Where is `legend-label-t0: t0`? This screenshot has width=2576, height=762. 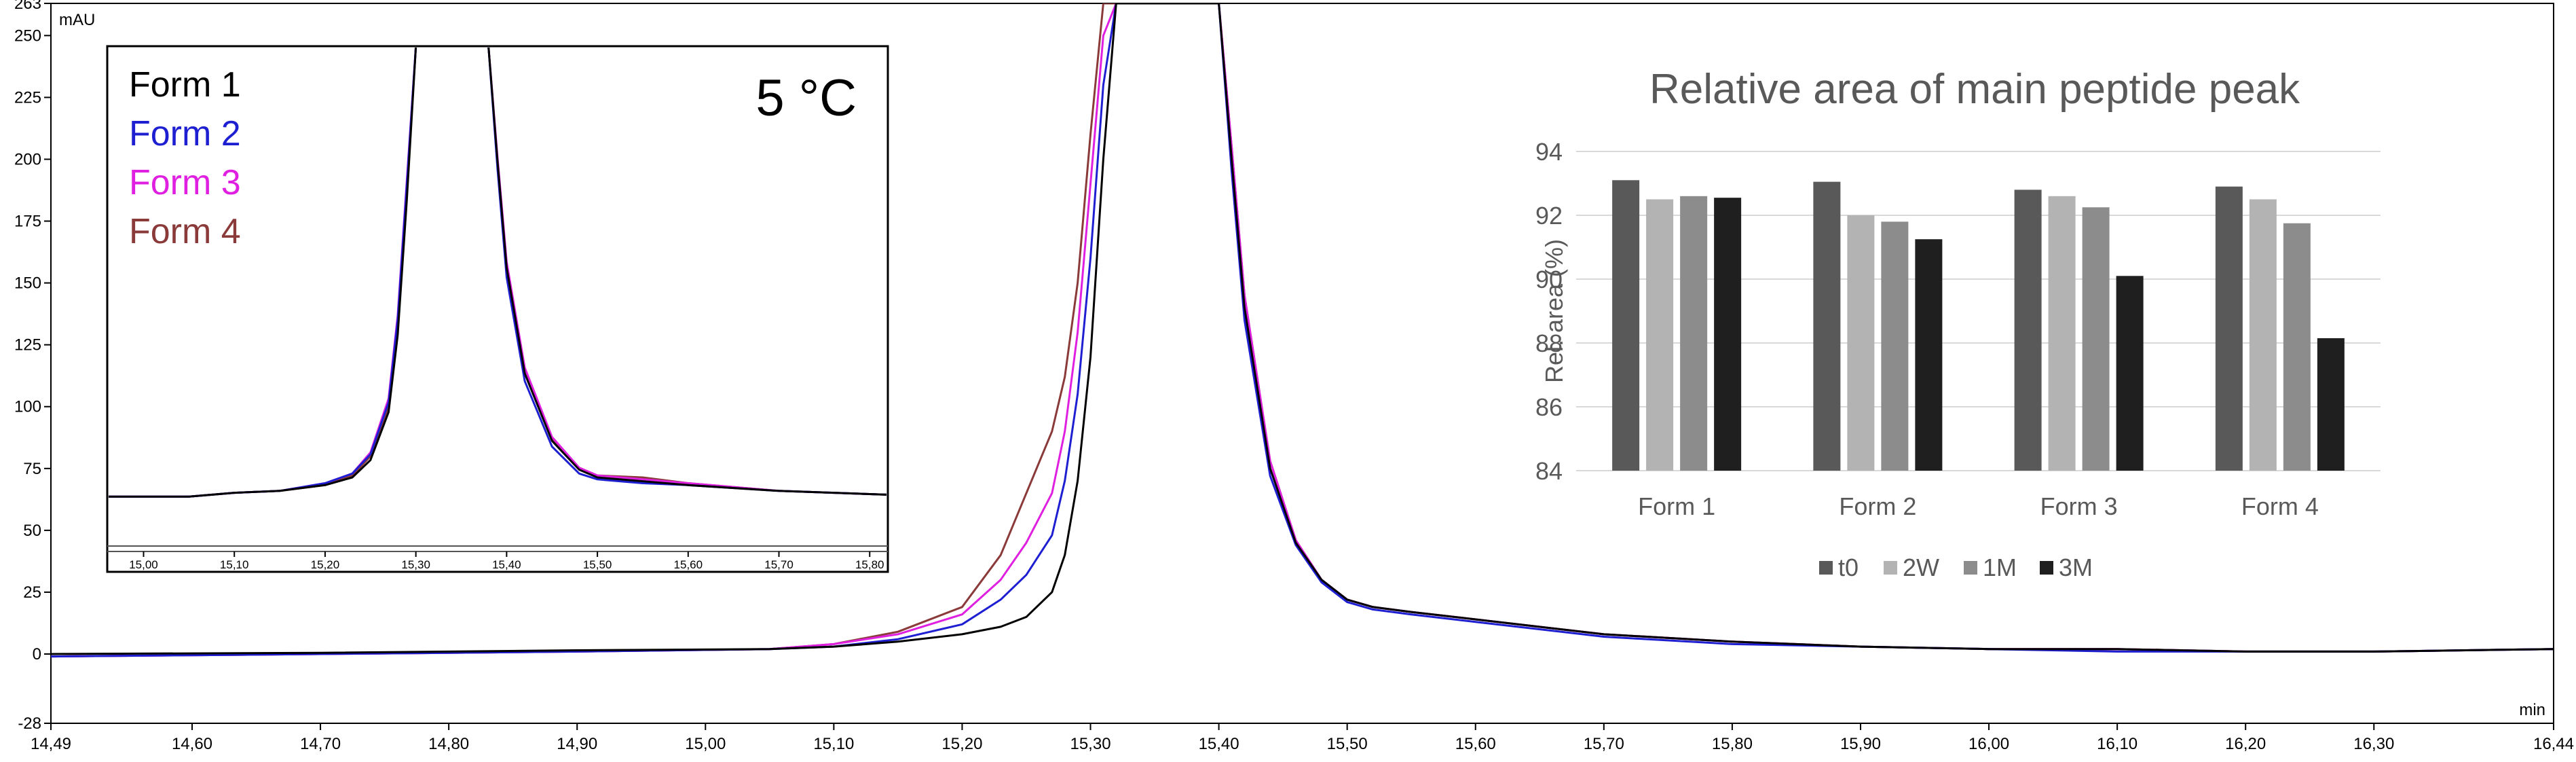 legend-label-t0: t0 is located at coordinates (1849, 567).